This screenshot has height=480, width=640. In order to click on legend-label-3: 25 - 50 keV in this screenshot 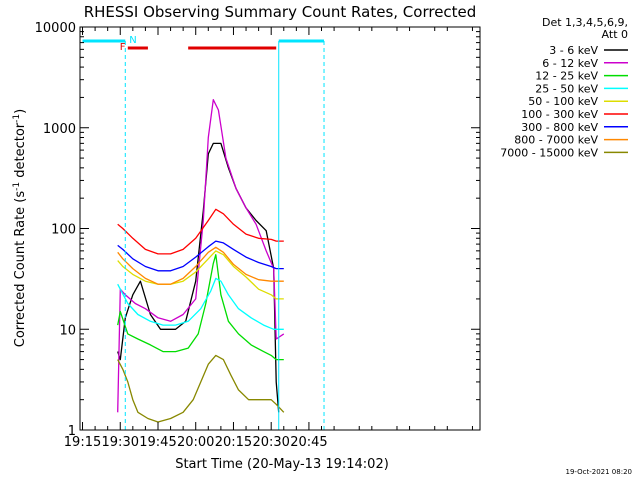, I will do `click(566, 88)`.